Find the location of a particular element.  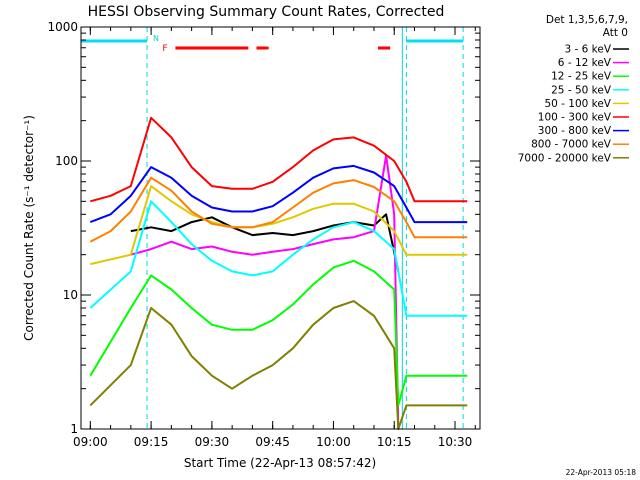

footer-stamp: 22-Apr-2013 05:18 is located at coordinates (601, 472).